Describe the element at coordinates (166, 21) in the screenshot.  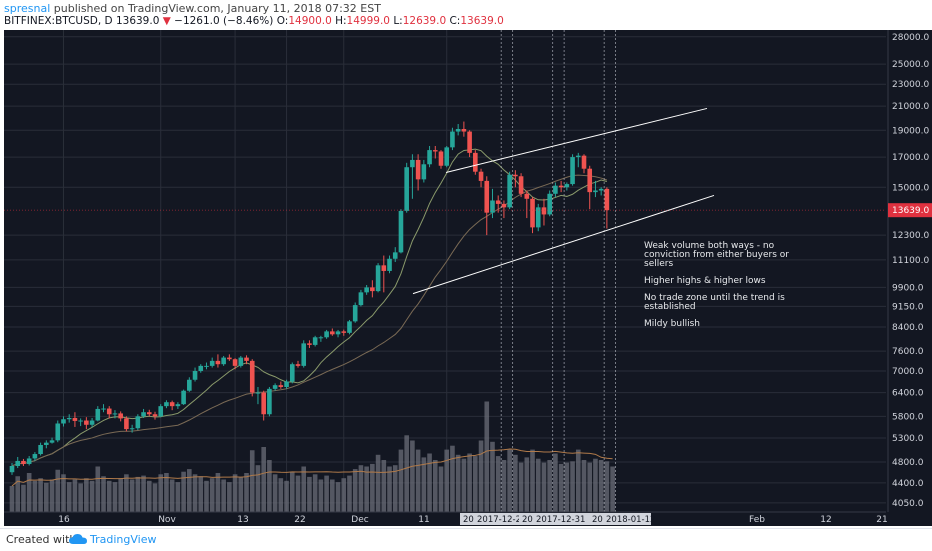
I see `down-arrow-icon: ▼` at that location.